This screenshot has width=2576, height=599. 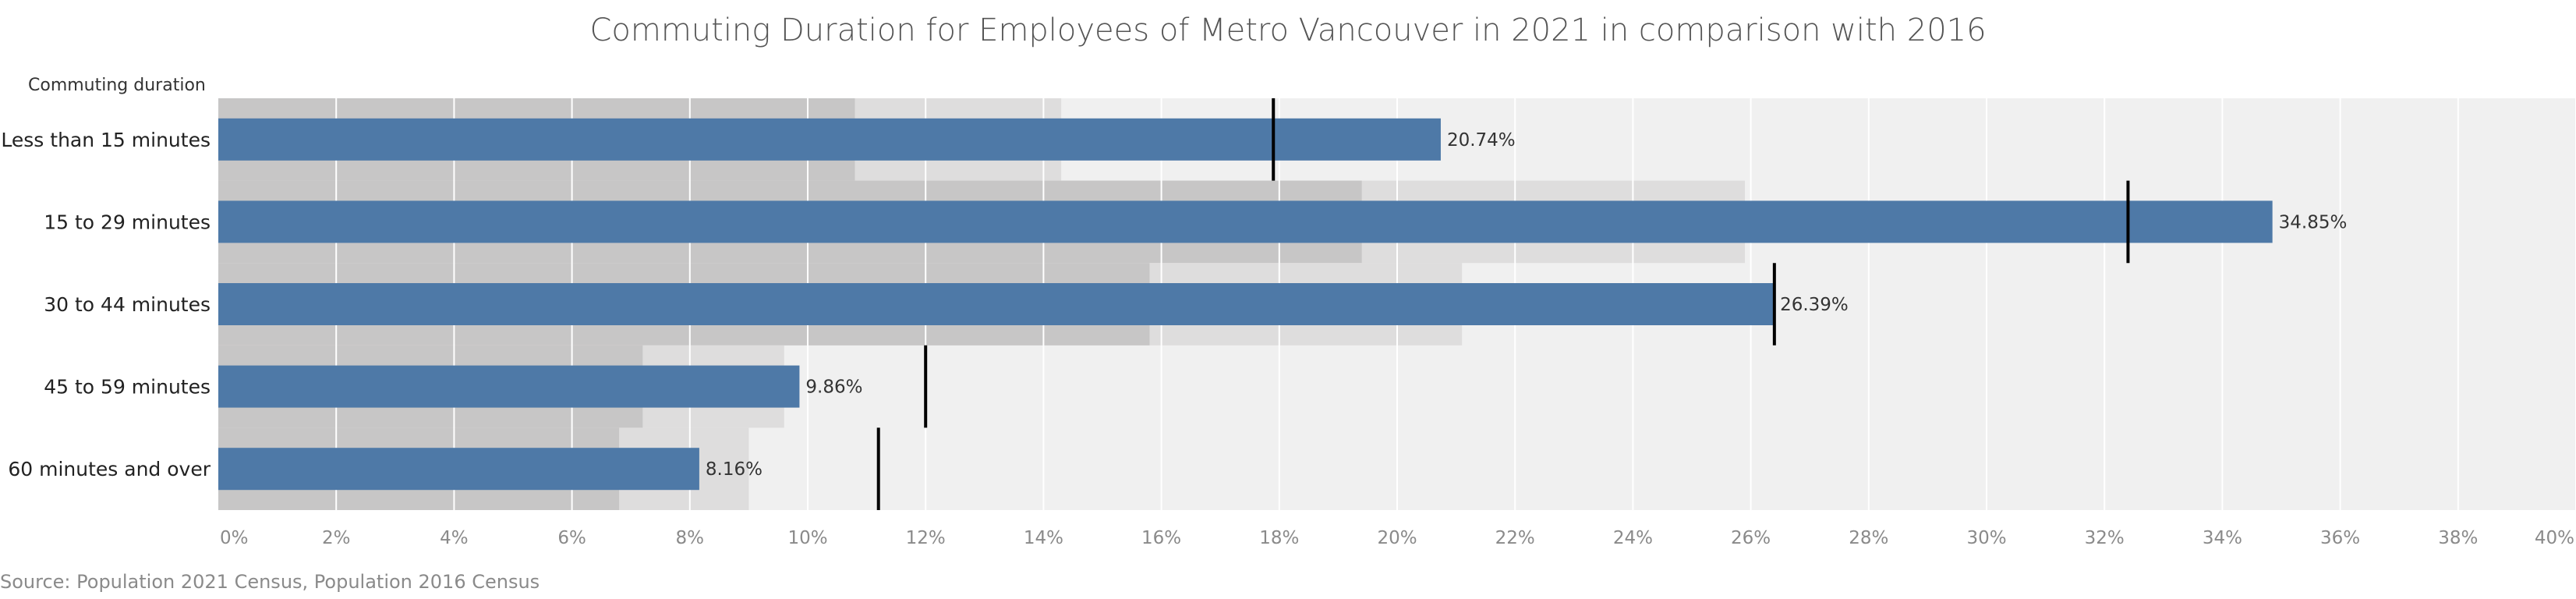 I want to click on x-tick-label: 8%, so click(x=690, y=538).